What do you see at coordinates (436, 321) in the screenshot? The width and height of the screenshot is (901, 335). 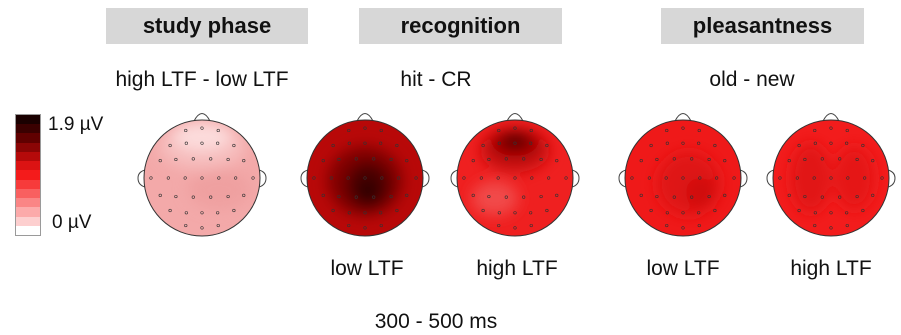 I see `time-window-label: 300 - 500 ms` at bounding box center [436, 321].